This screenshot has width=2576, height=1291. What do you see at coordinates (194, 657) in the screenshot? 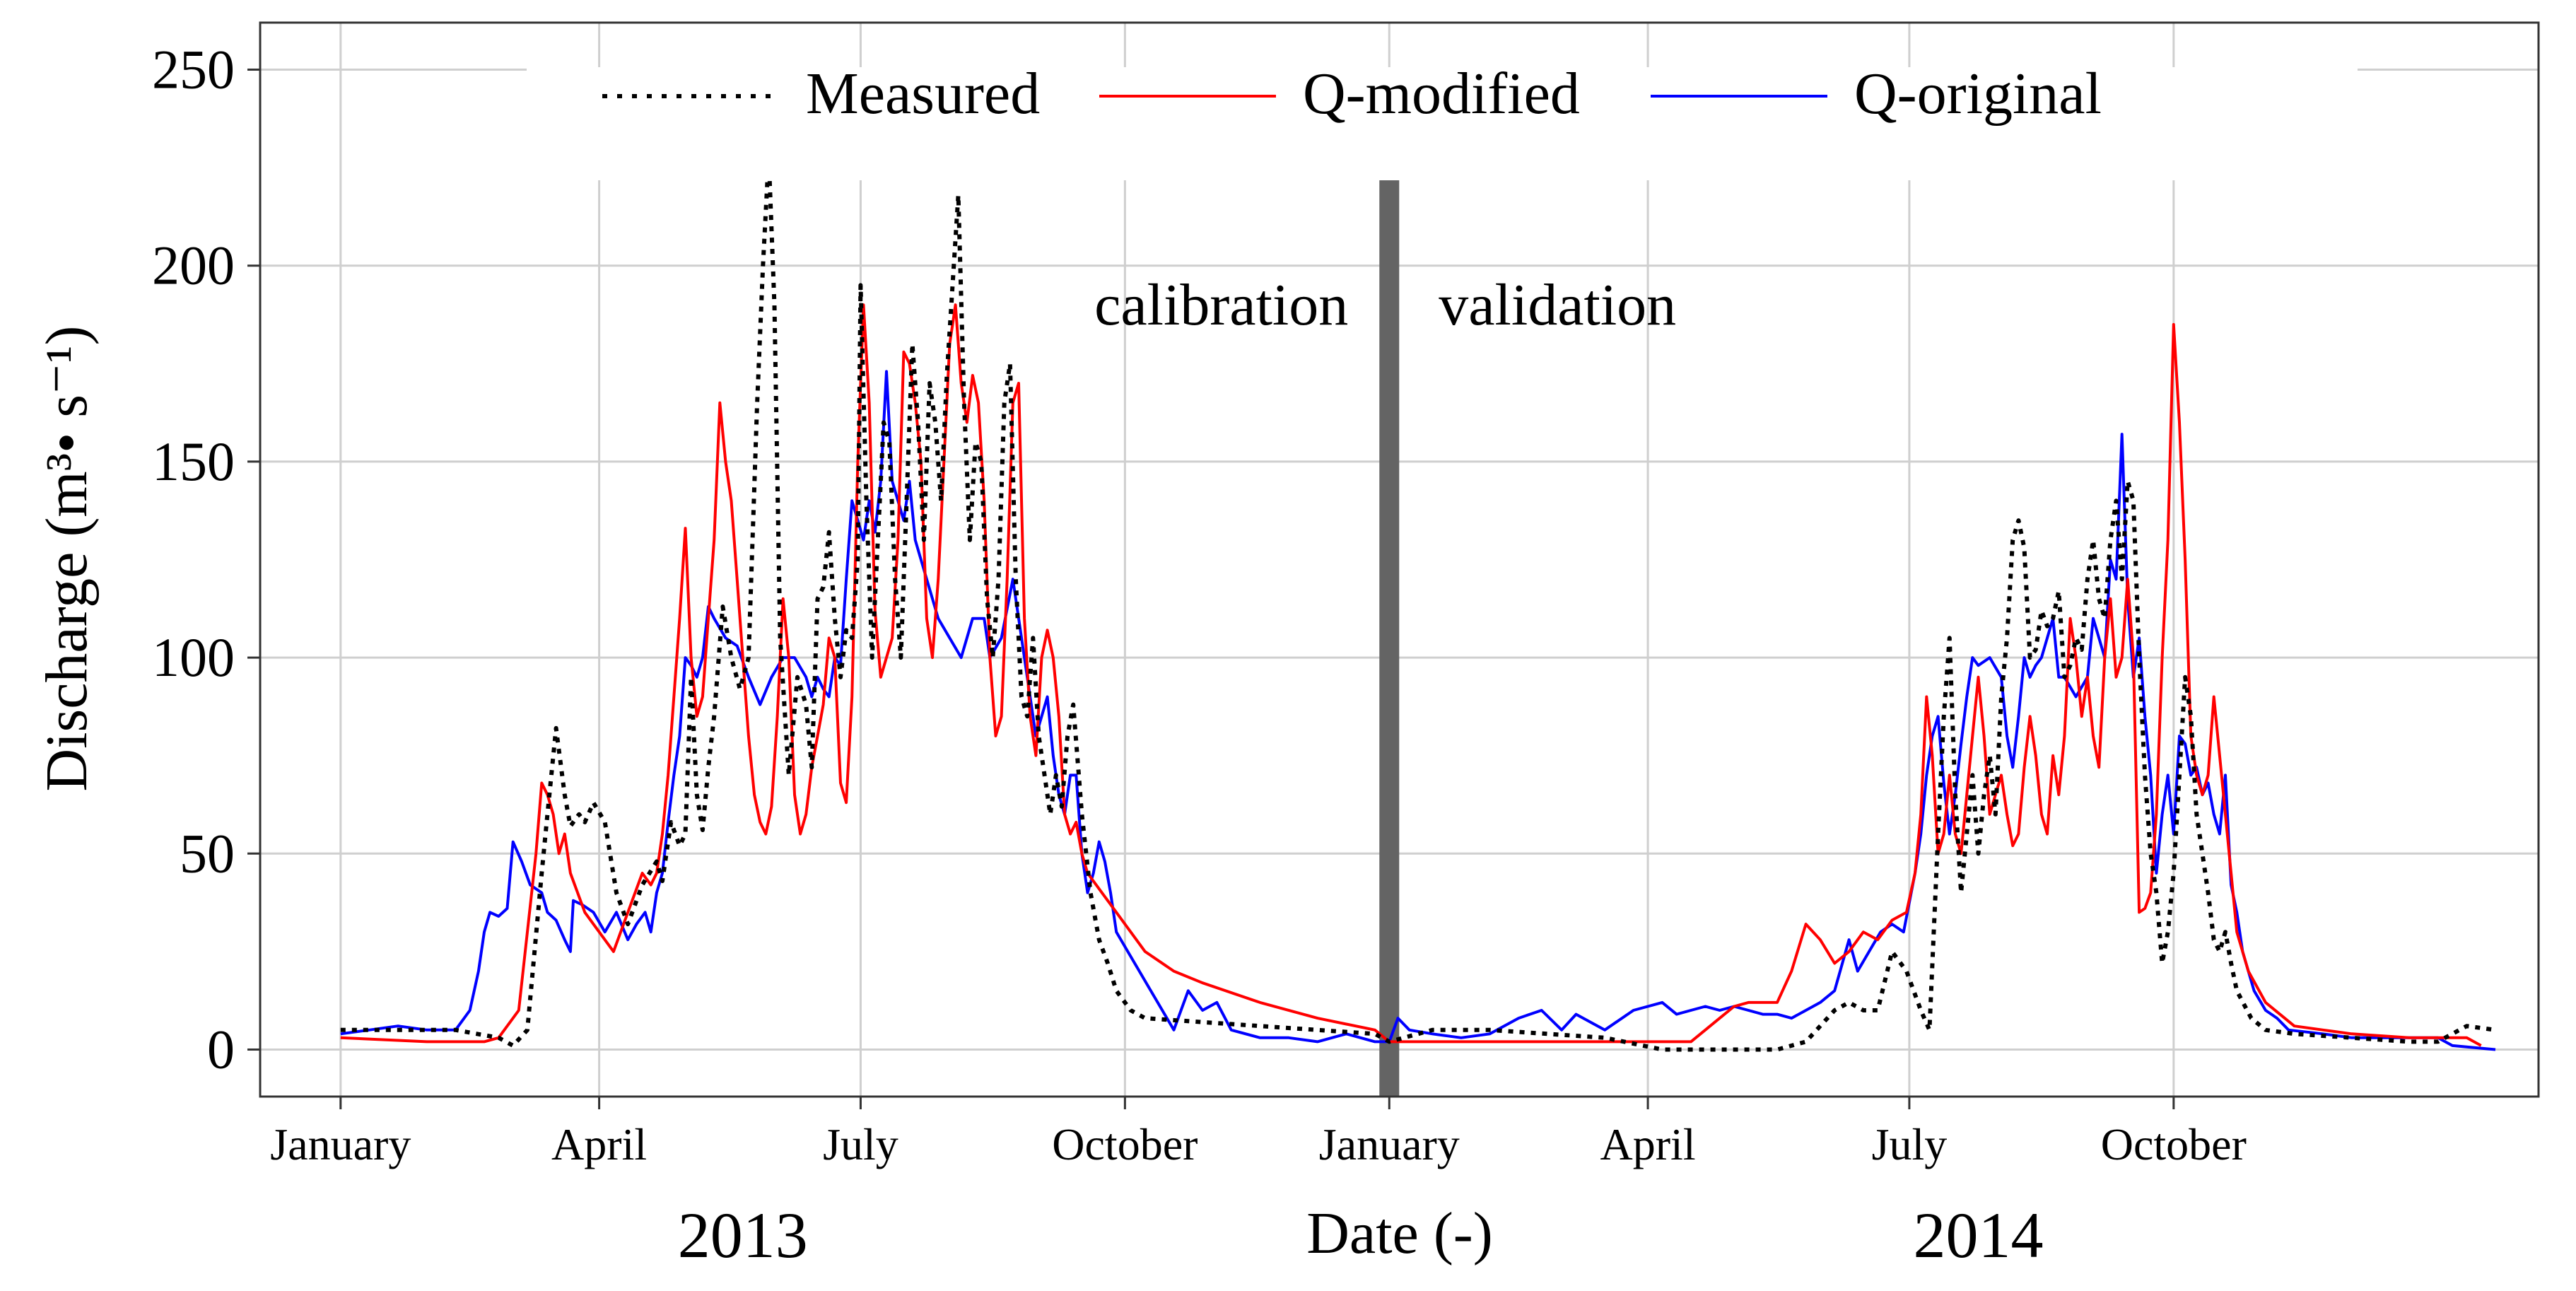
I see `y-tick-label: 100` at bounding box center [194, 657].